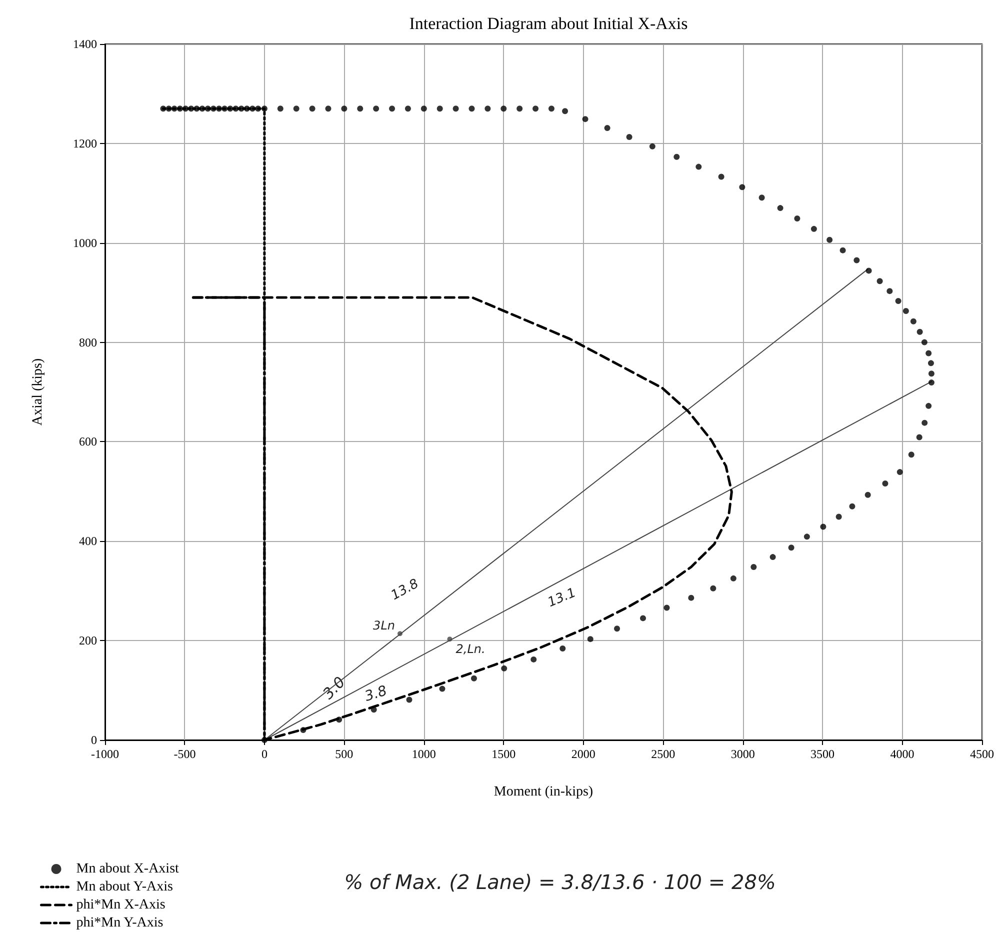 The width and height of the screenshot is (1000, 943). What do you see at coordinates (548, 23) in the screenshot?
I see `chart-title: Interaction Diagram about Initial X-Axis` at bounding box center [548, 23].